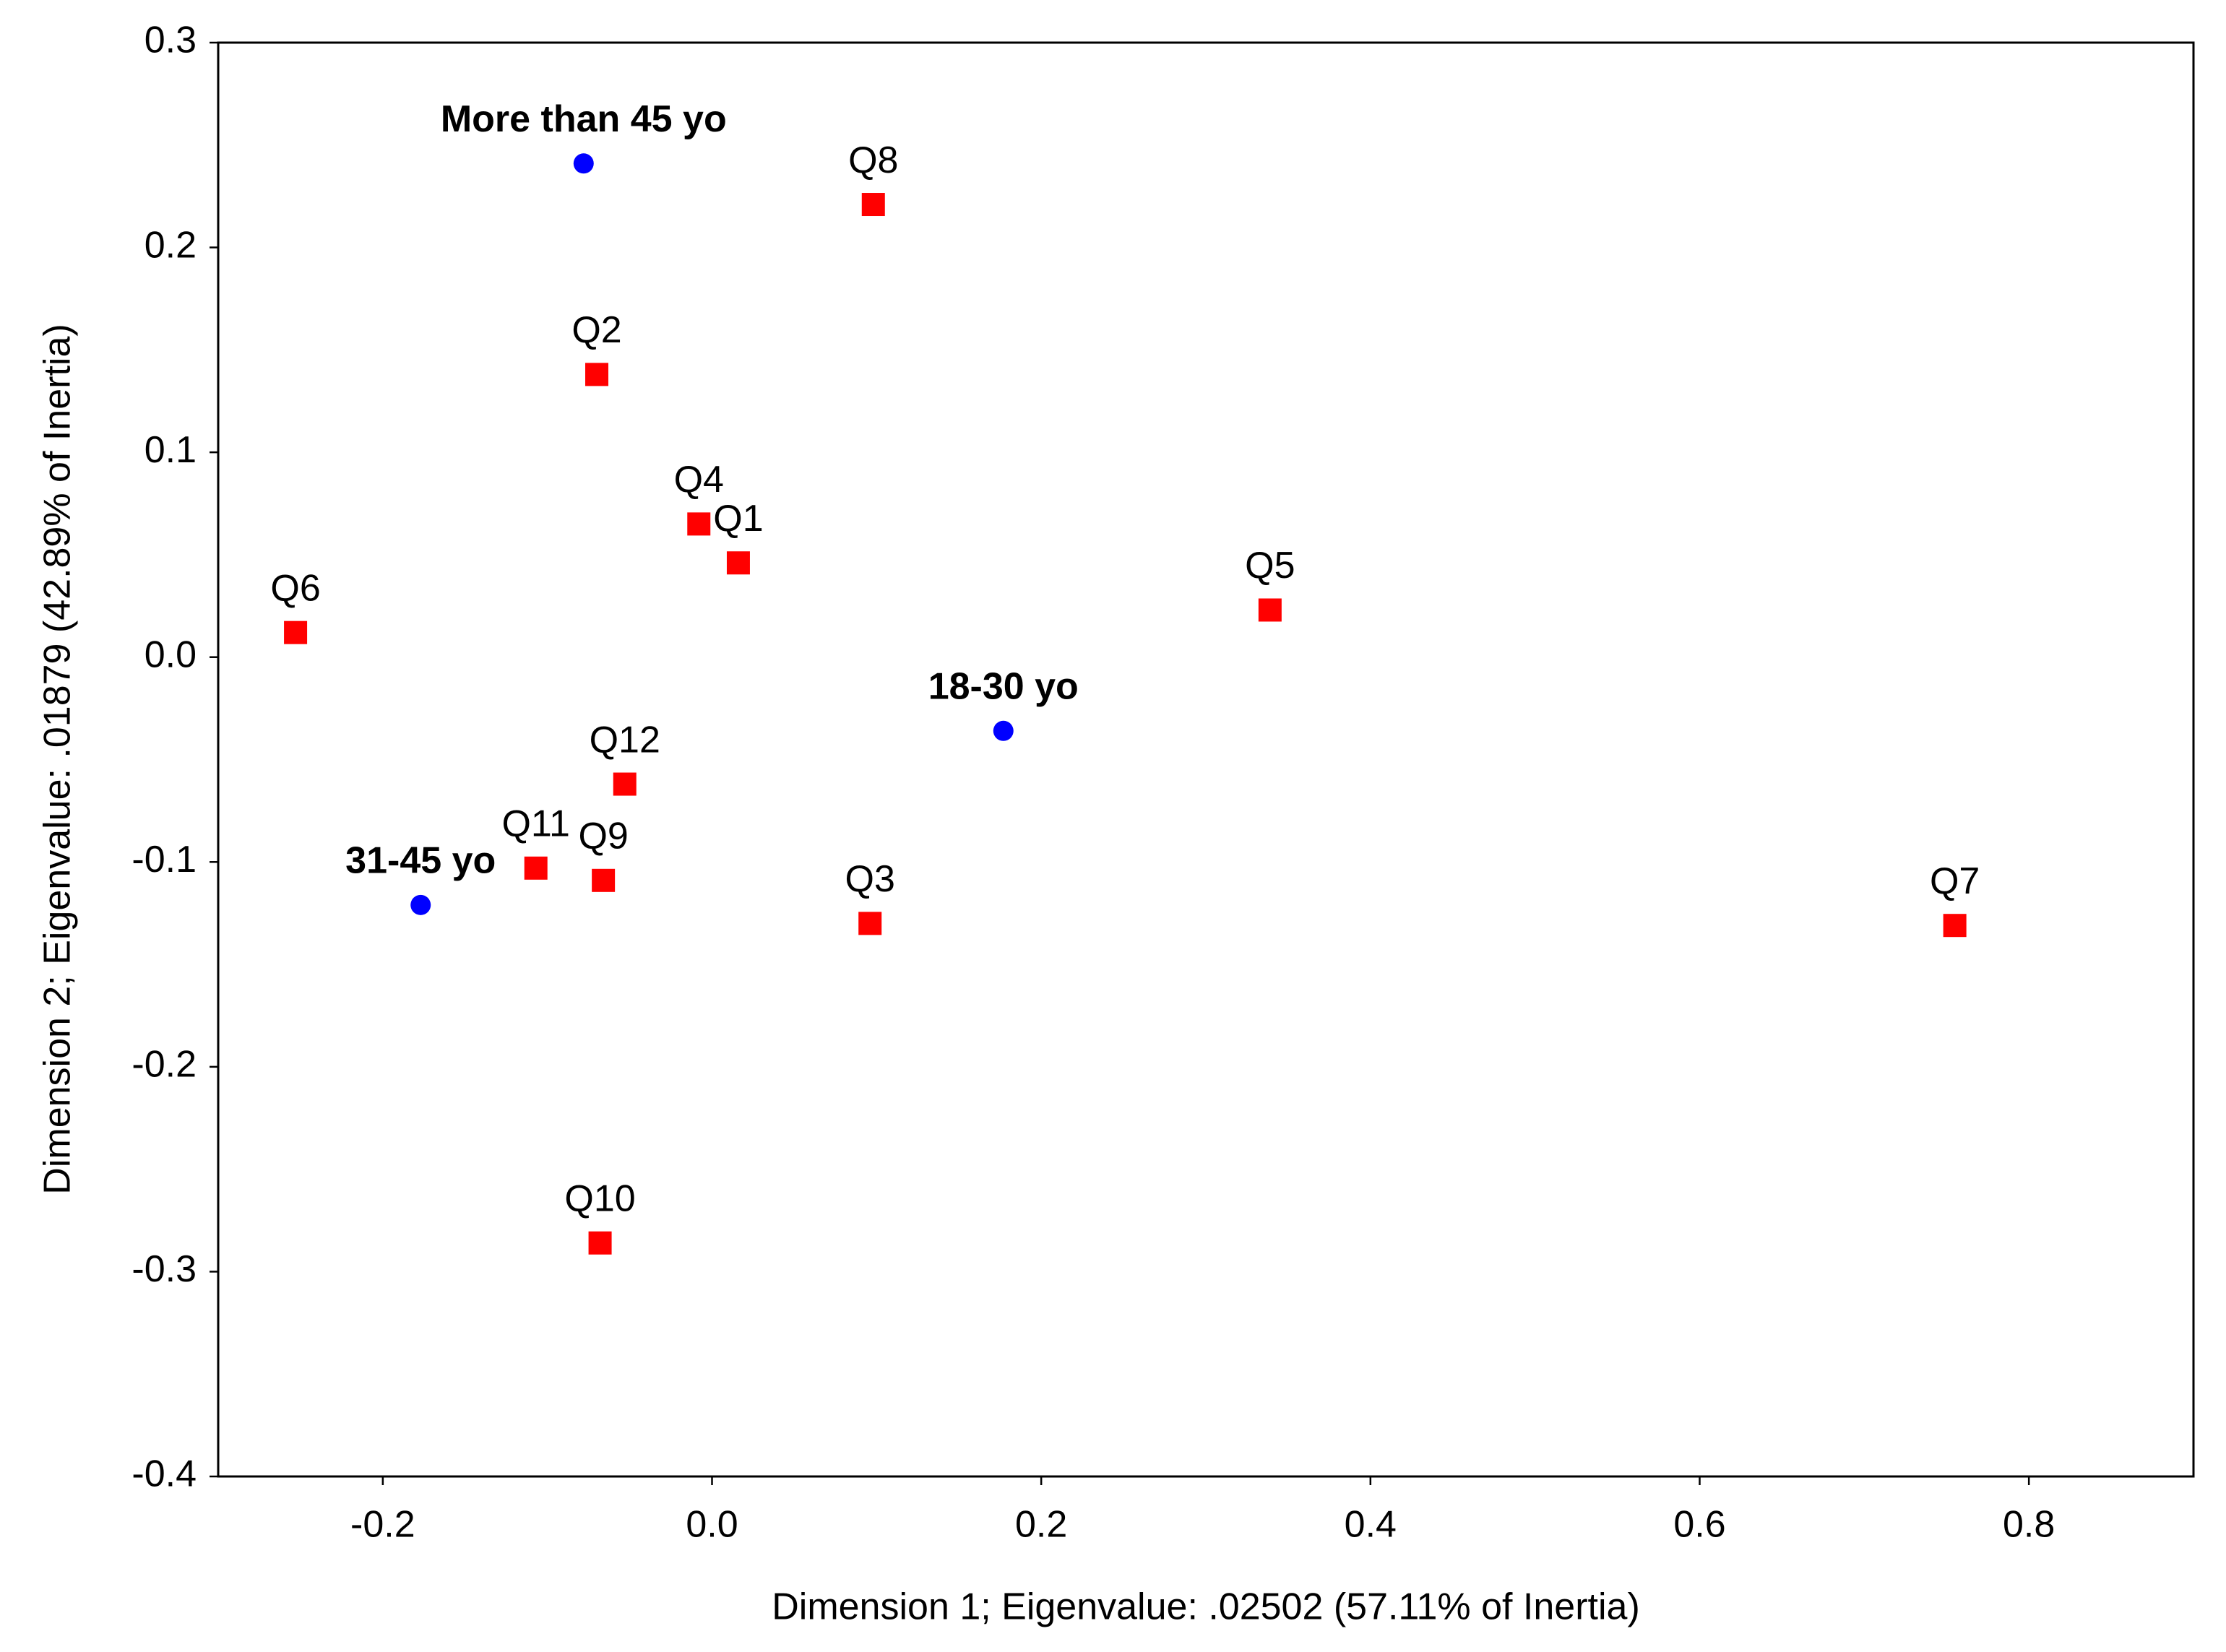 The width and height of the screenshot is (2226, 1652). What do you see at coordinates (1270, 566) in the screenshot?
I see `point-label: Q5` at bounding box center [1270, 566].